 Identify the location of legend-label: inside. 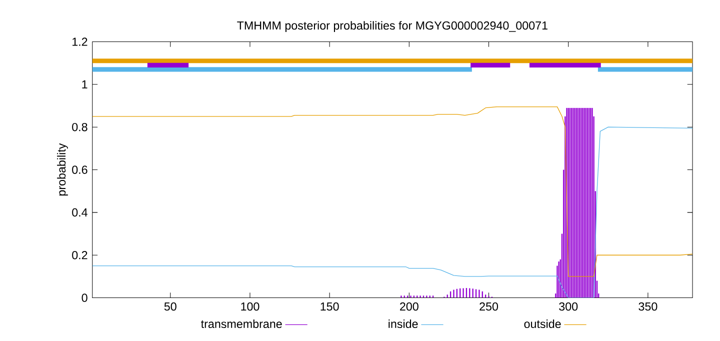
(403, 323).